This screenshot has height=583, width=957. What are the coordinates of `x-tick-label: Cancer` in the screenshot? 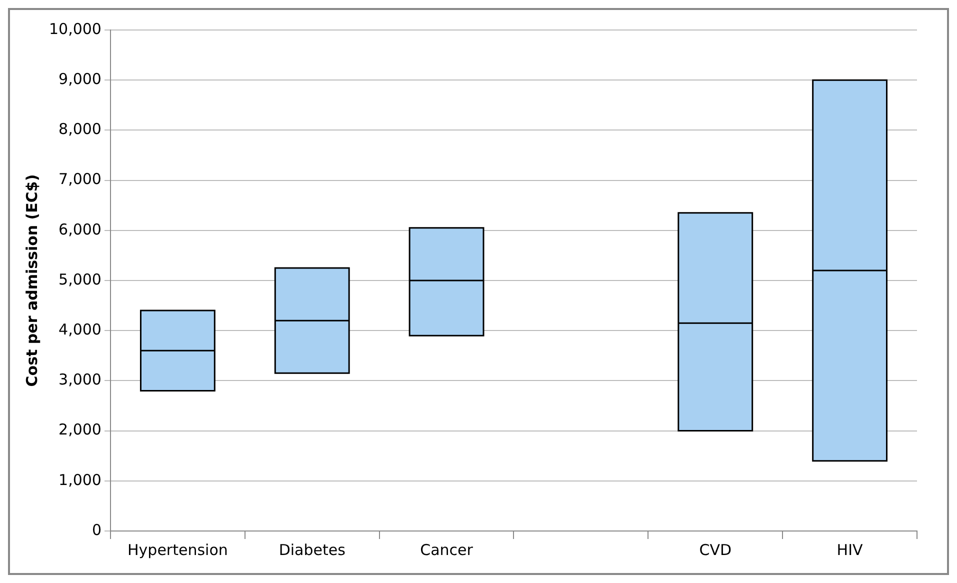 It's located at (447, 549).